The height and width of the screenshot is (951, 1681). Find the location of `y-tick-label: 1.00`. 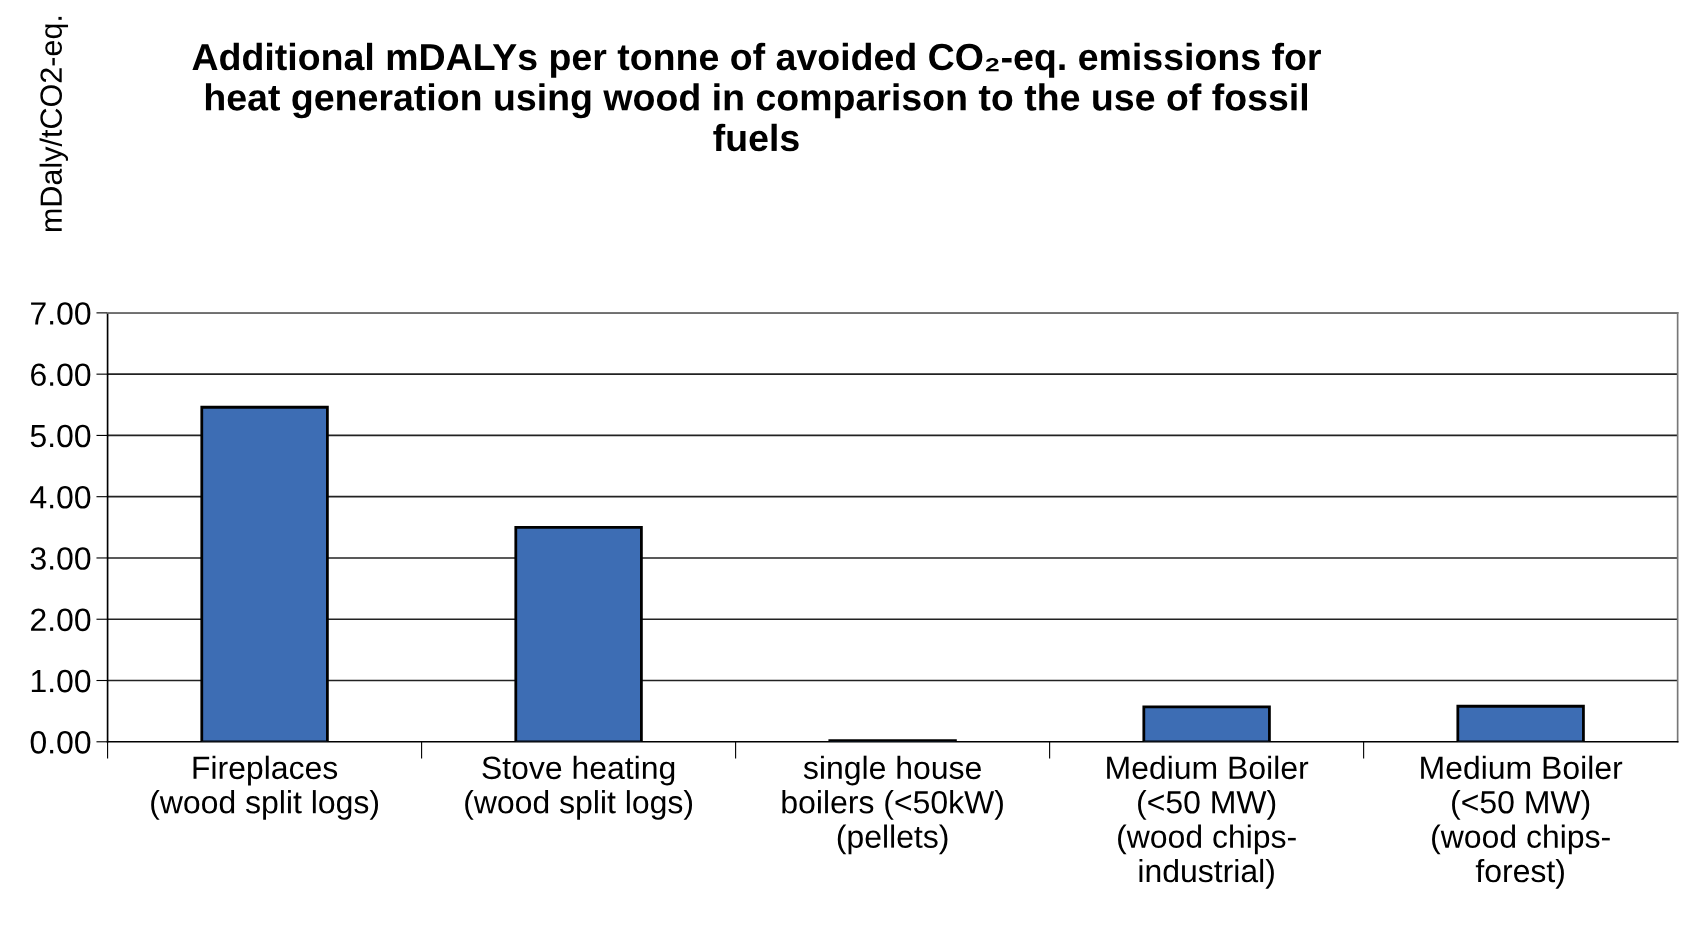

y-tick-label: 1.00 is located at coordinates (61, 681).